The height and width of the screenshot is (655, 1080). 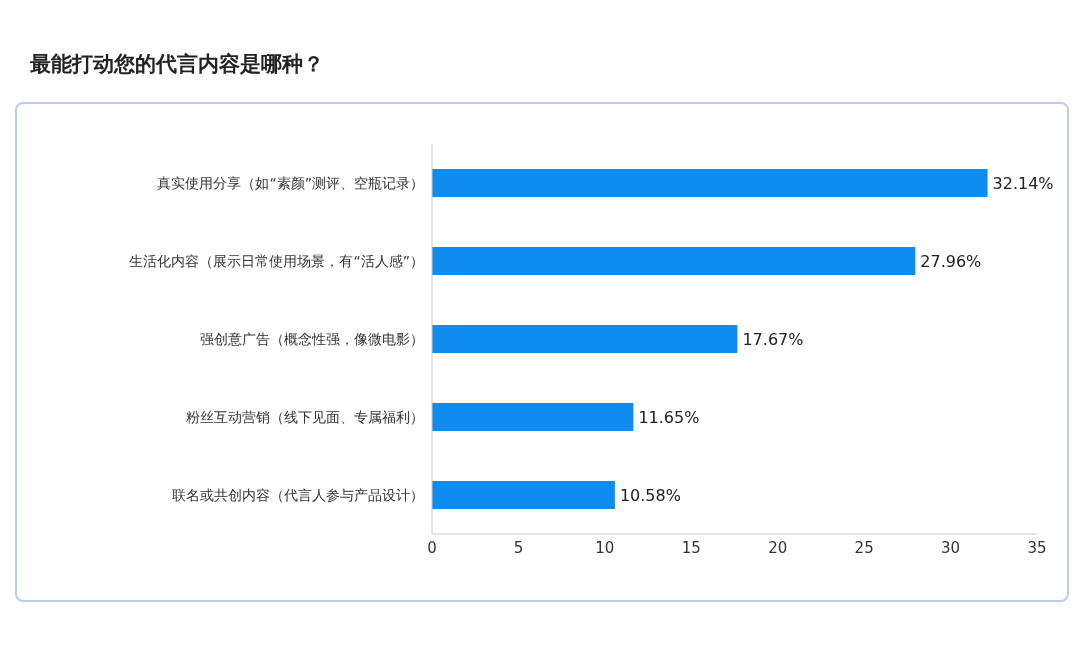 I want to click on data-label: 10.58%, so click(x=650, y=495).